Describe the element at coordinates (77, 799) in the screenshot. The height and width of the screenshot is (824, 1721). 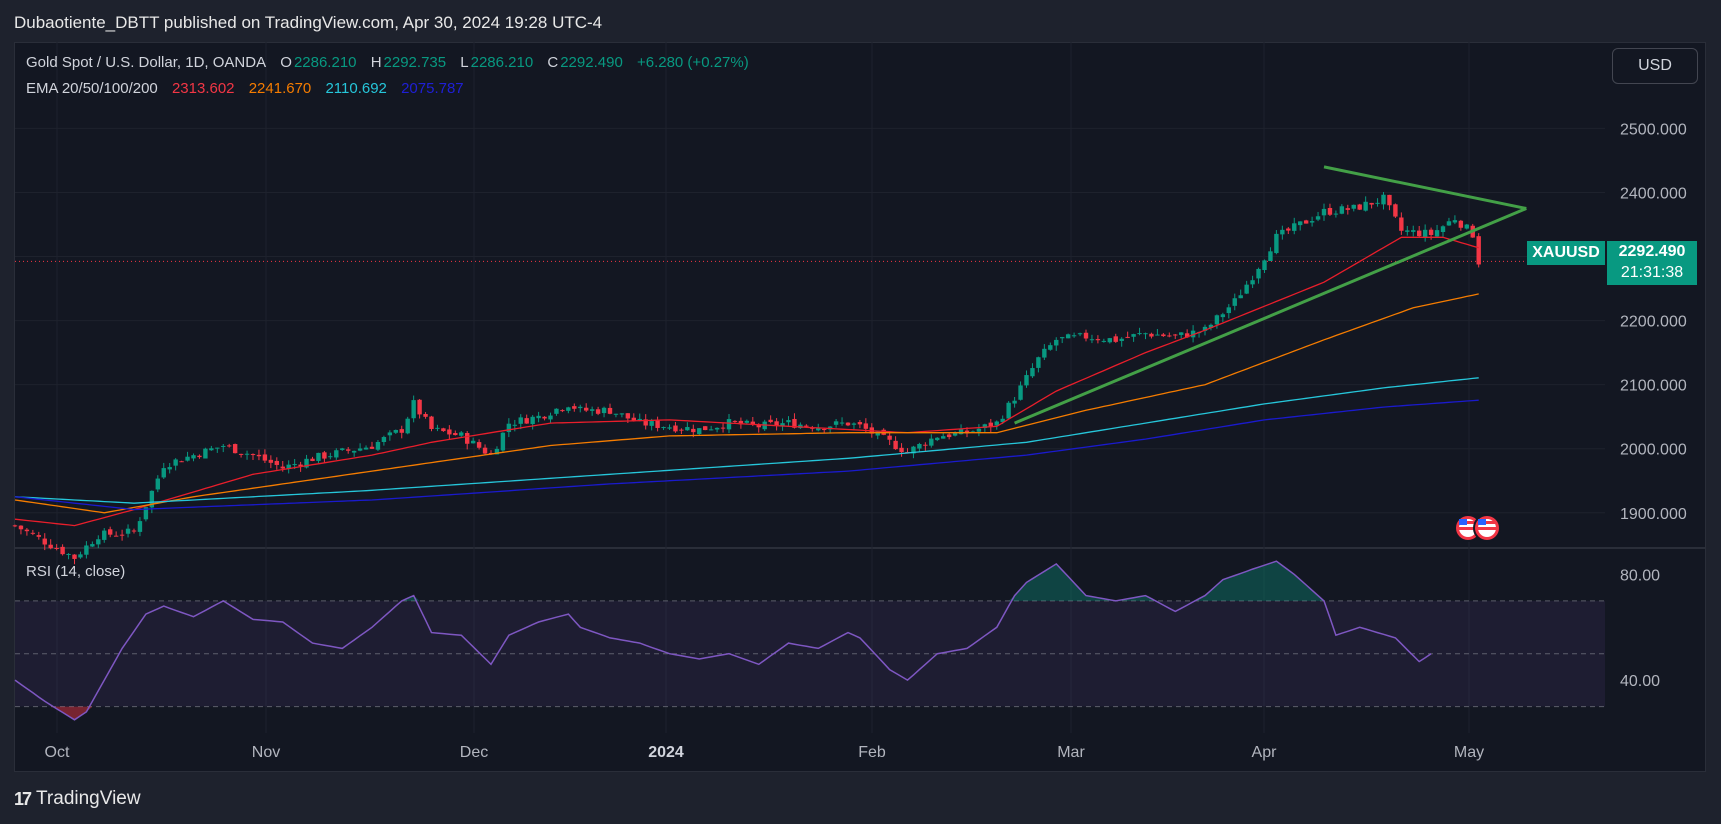
I see `footer: 17 TradingView` at that location.